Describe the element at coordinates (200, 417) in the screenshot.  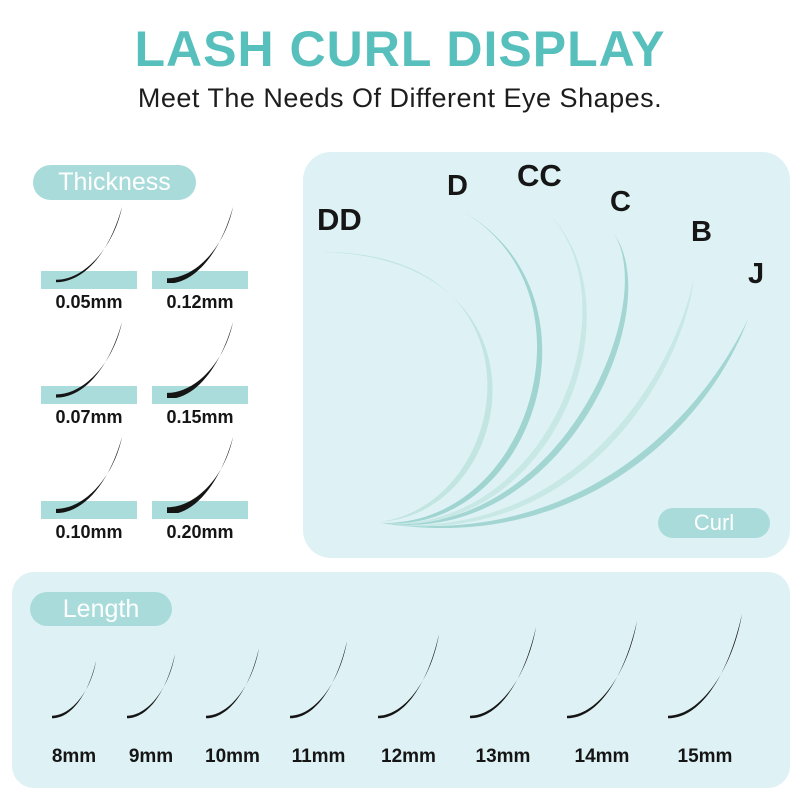
I see `thickness-label: 0.15mm` at that location.